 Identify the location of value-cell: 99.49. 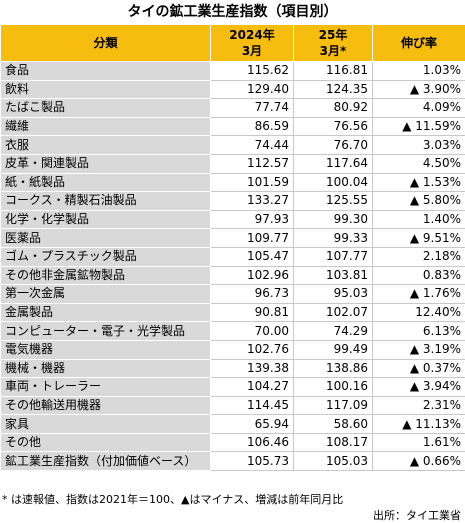
(333, 349).